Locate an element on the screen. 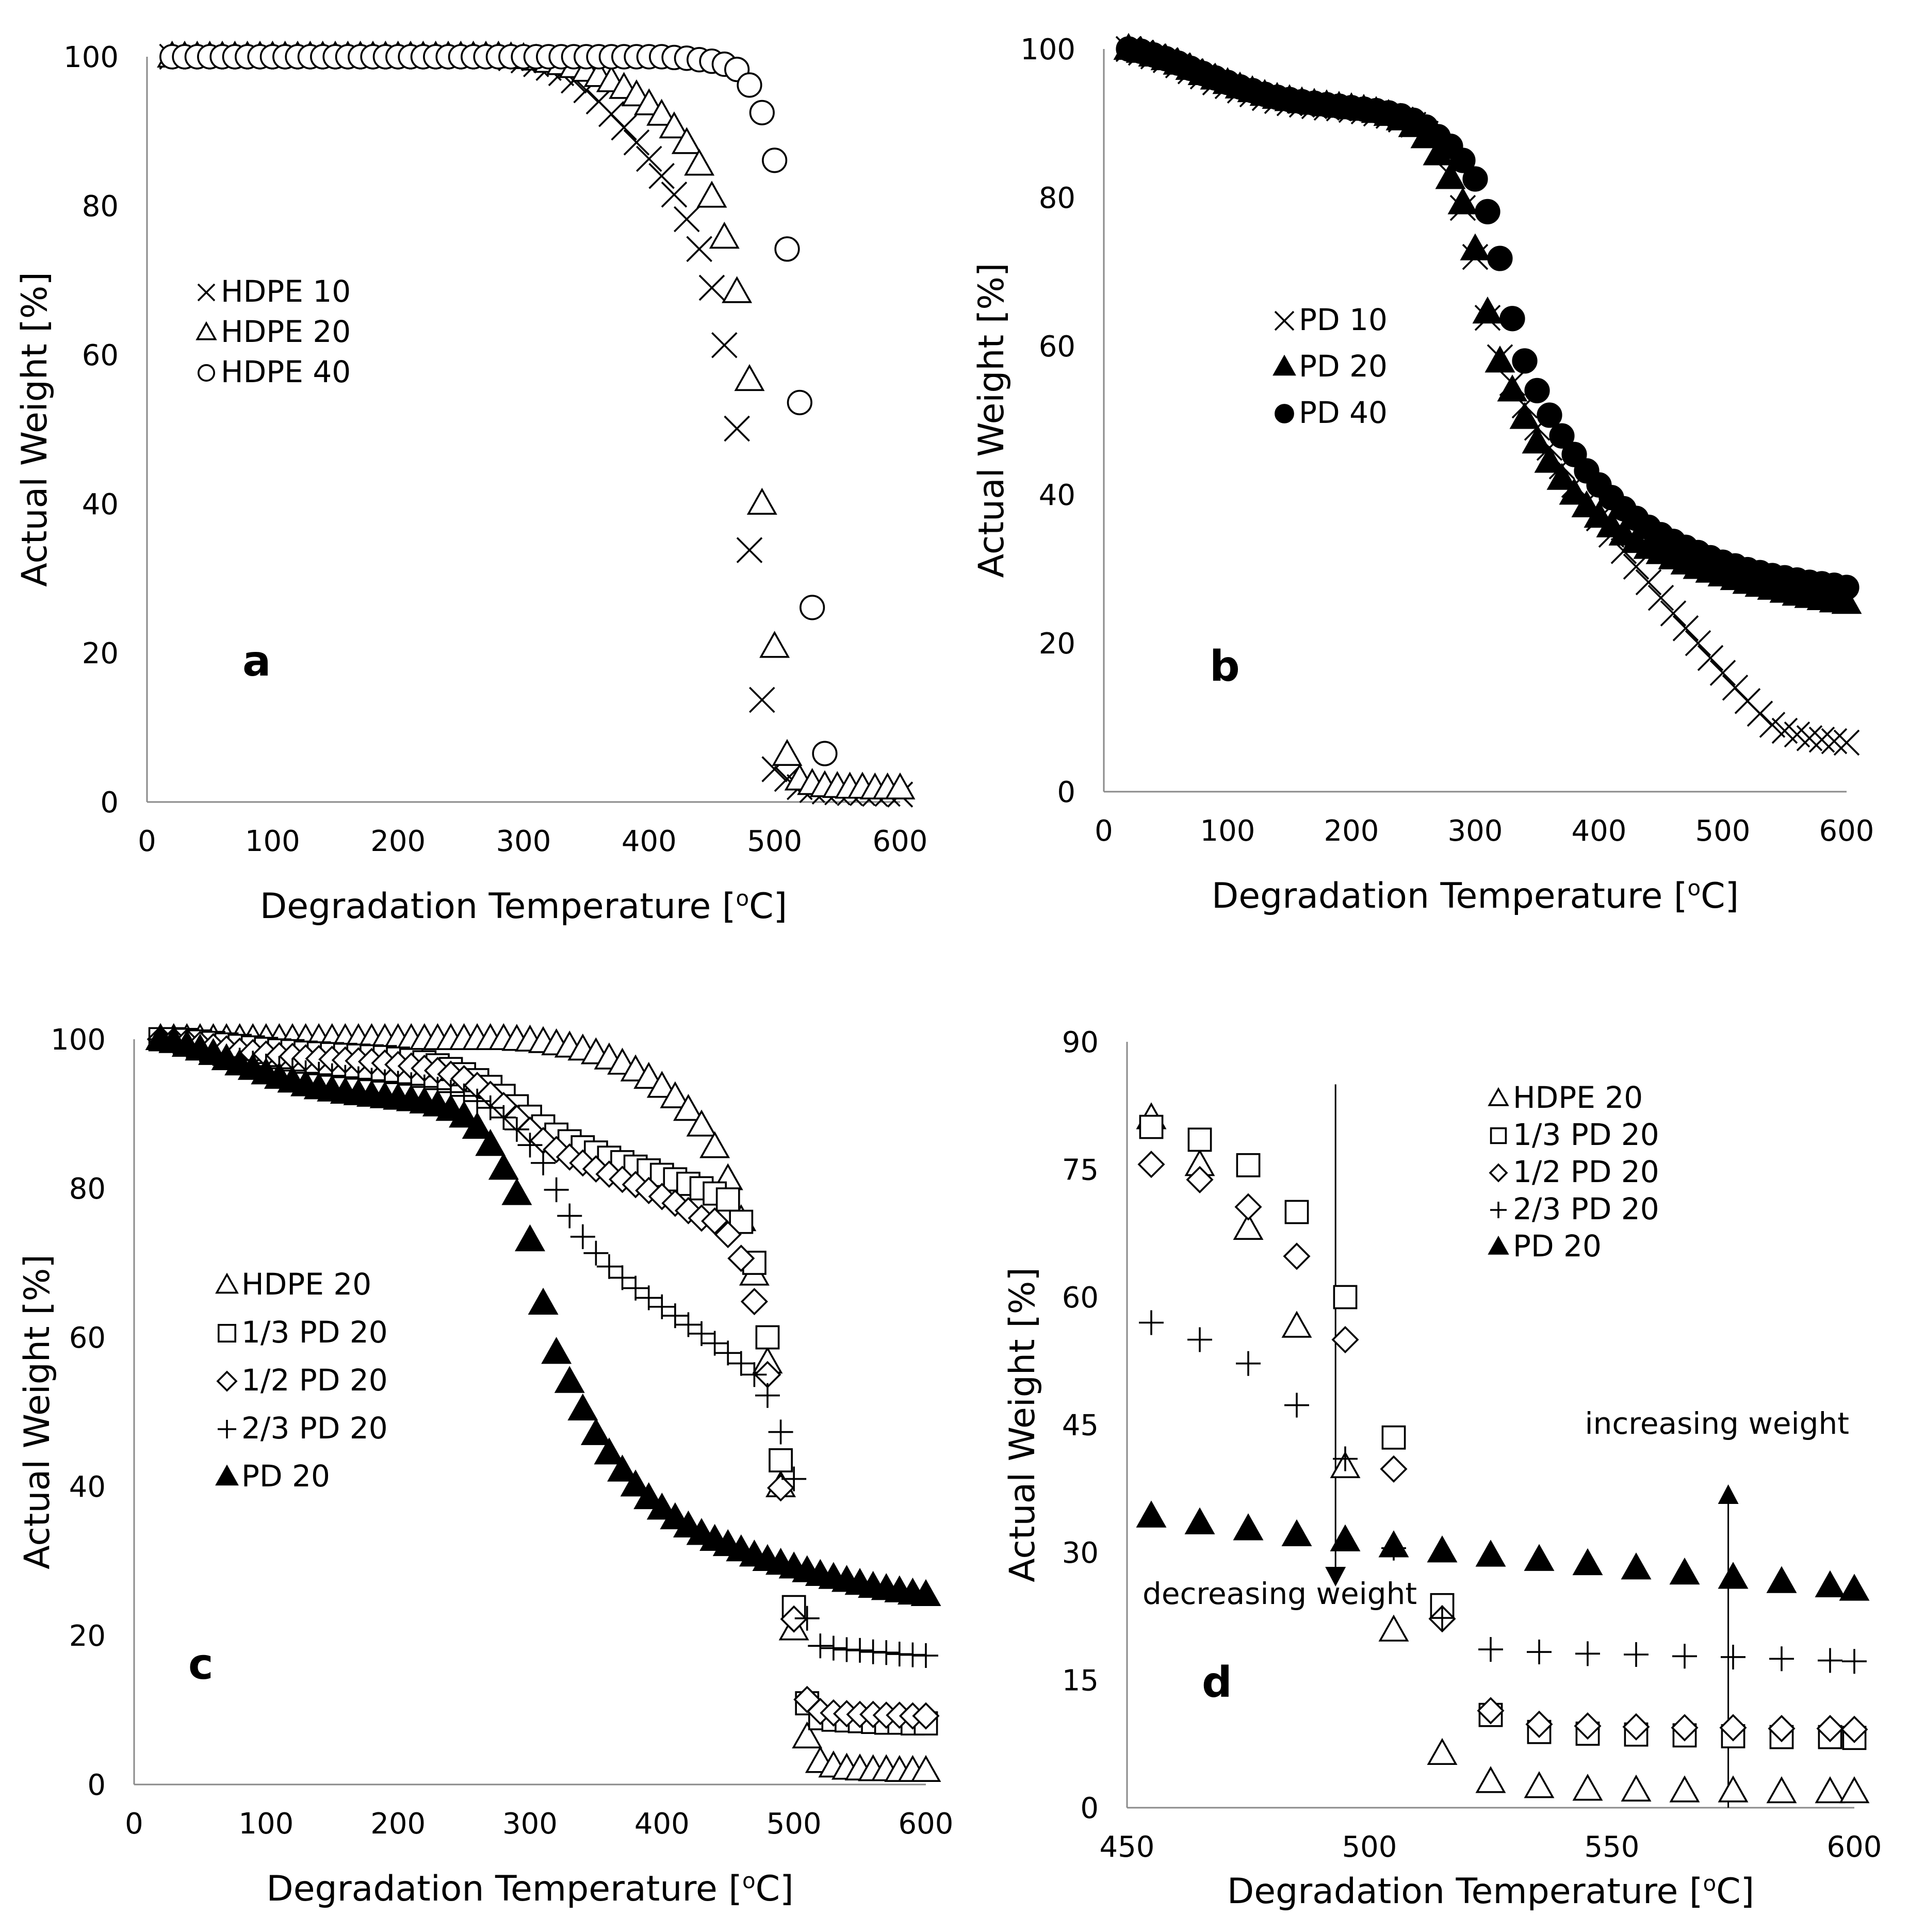 This screenshot has width=1909, height=1932. legend-label: HDPE 40 is located at coordinates (286, 371).